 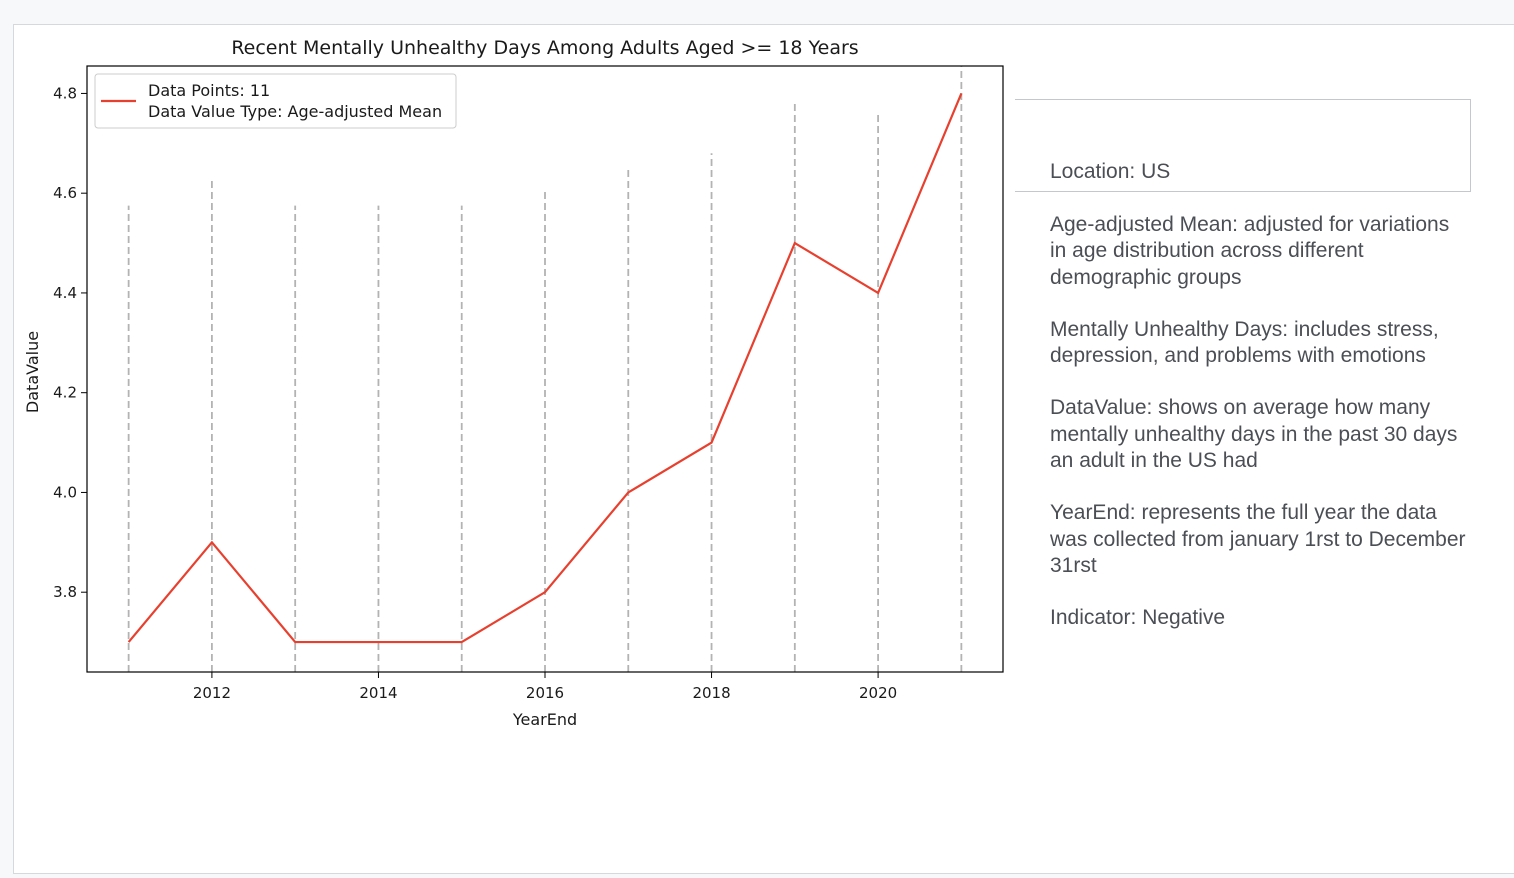 What do you see at coordinates (295, 111) in the screenshot?
I see `legend-line-2: Data Value Type: Age-adjusted Mean` at bounding box center [295, 111].